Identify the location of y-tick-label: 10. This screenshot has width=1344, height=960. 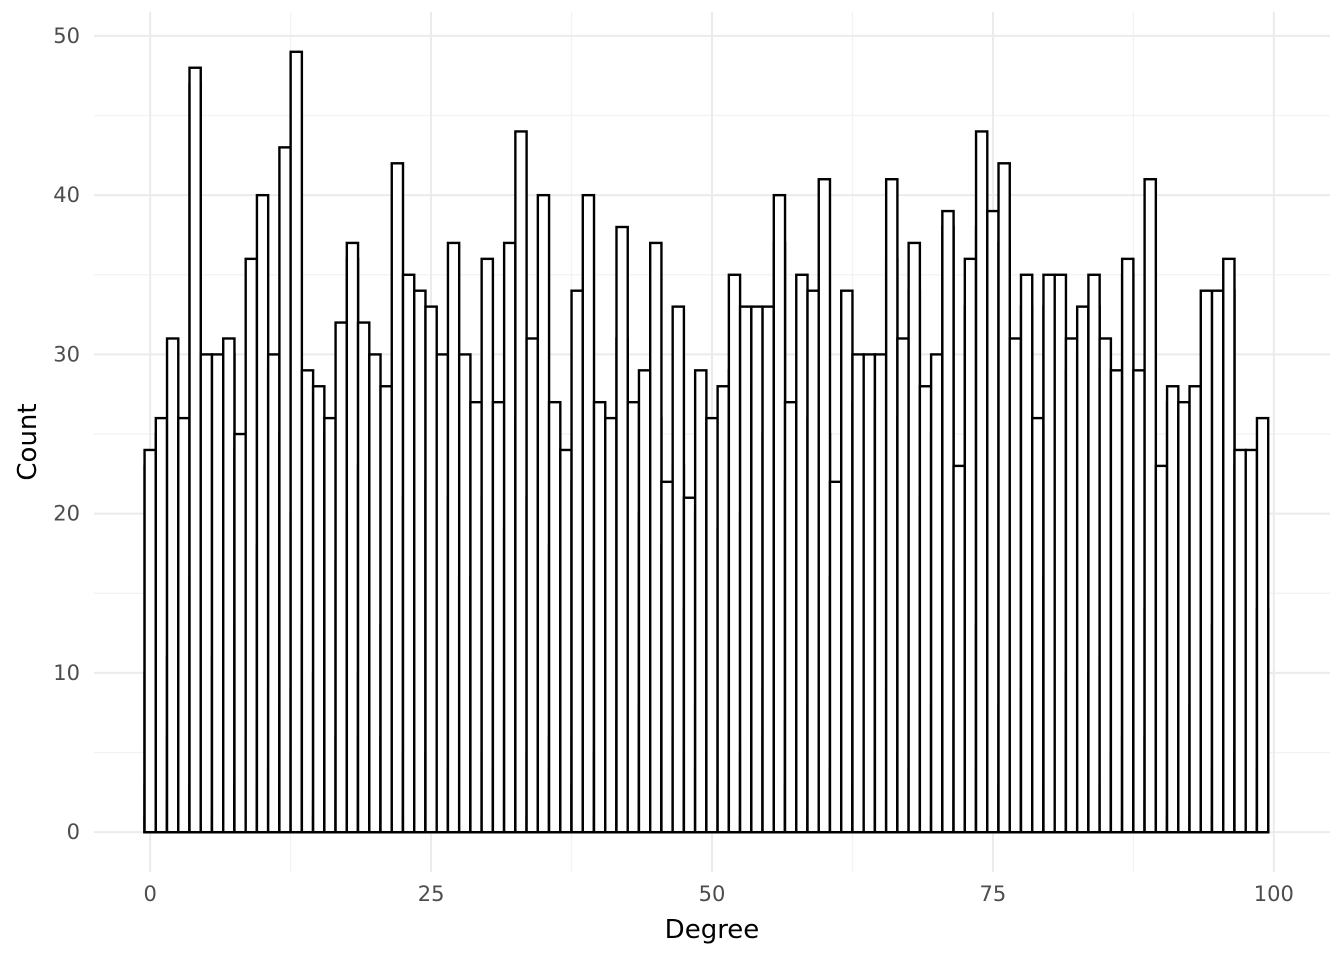
(66, 673).